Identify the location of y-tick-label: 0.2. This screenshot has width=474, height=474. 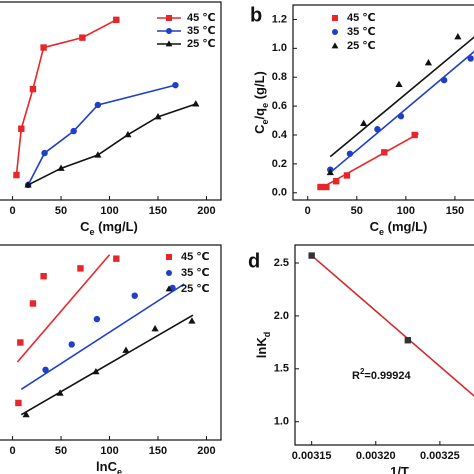
(279, 164).